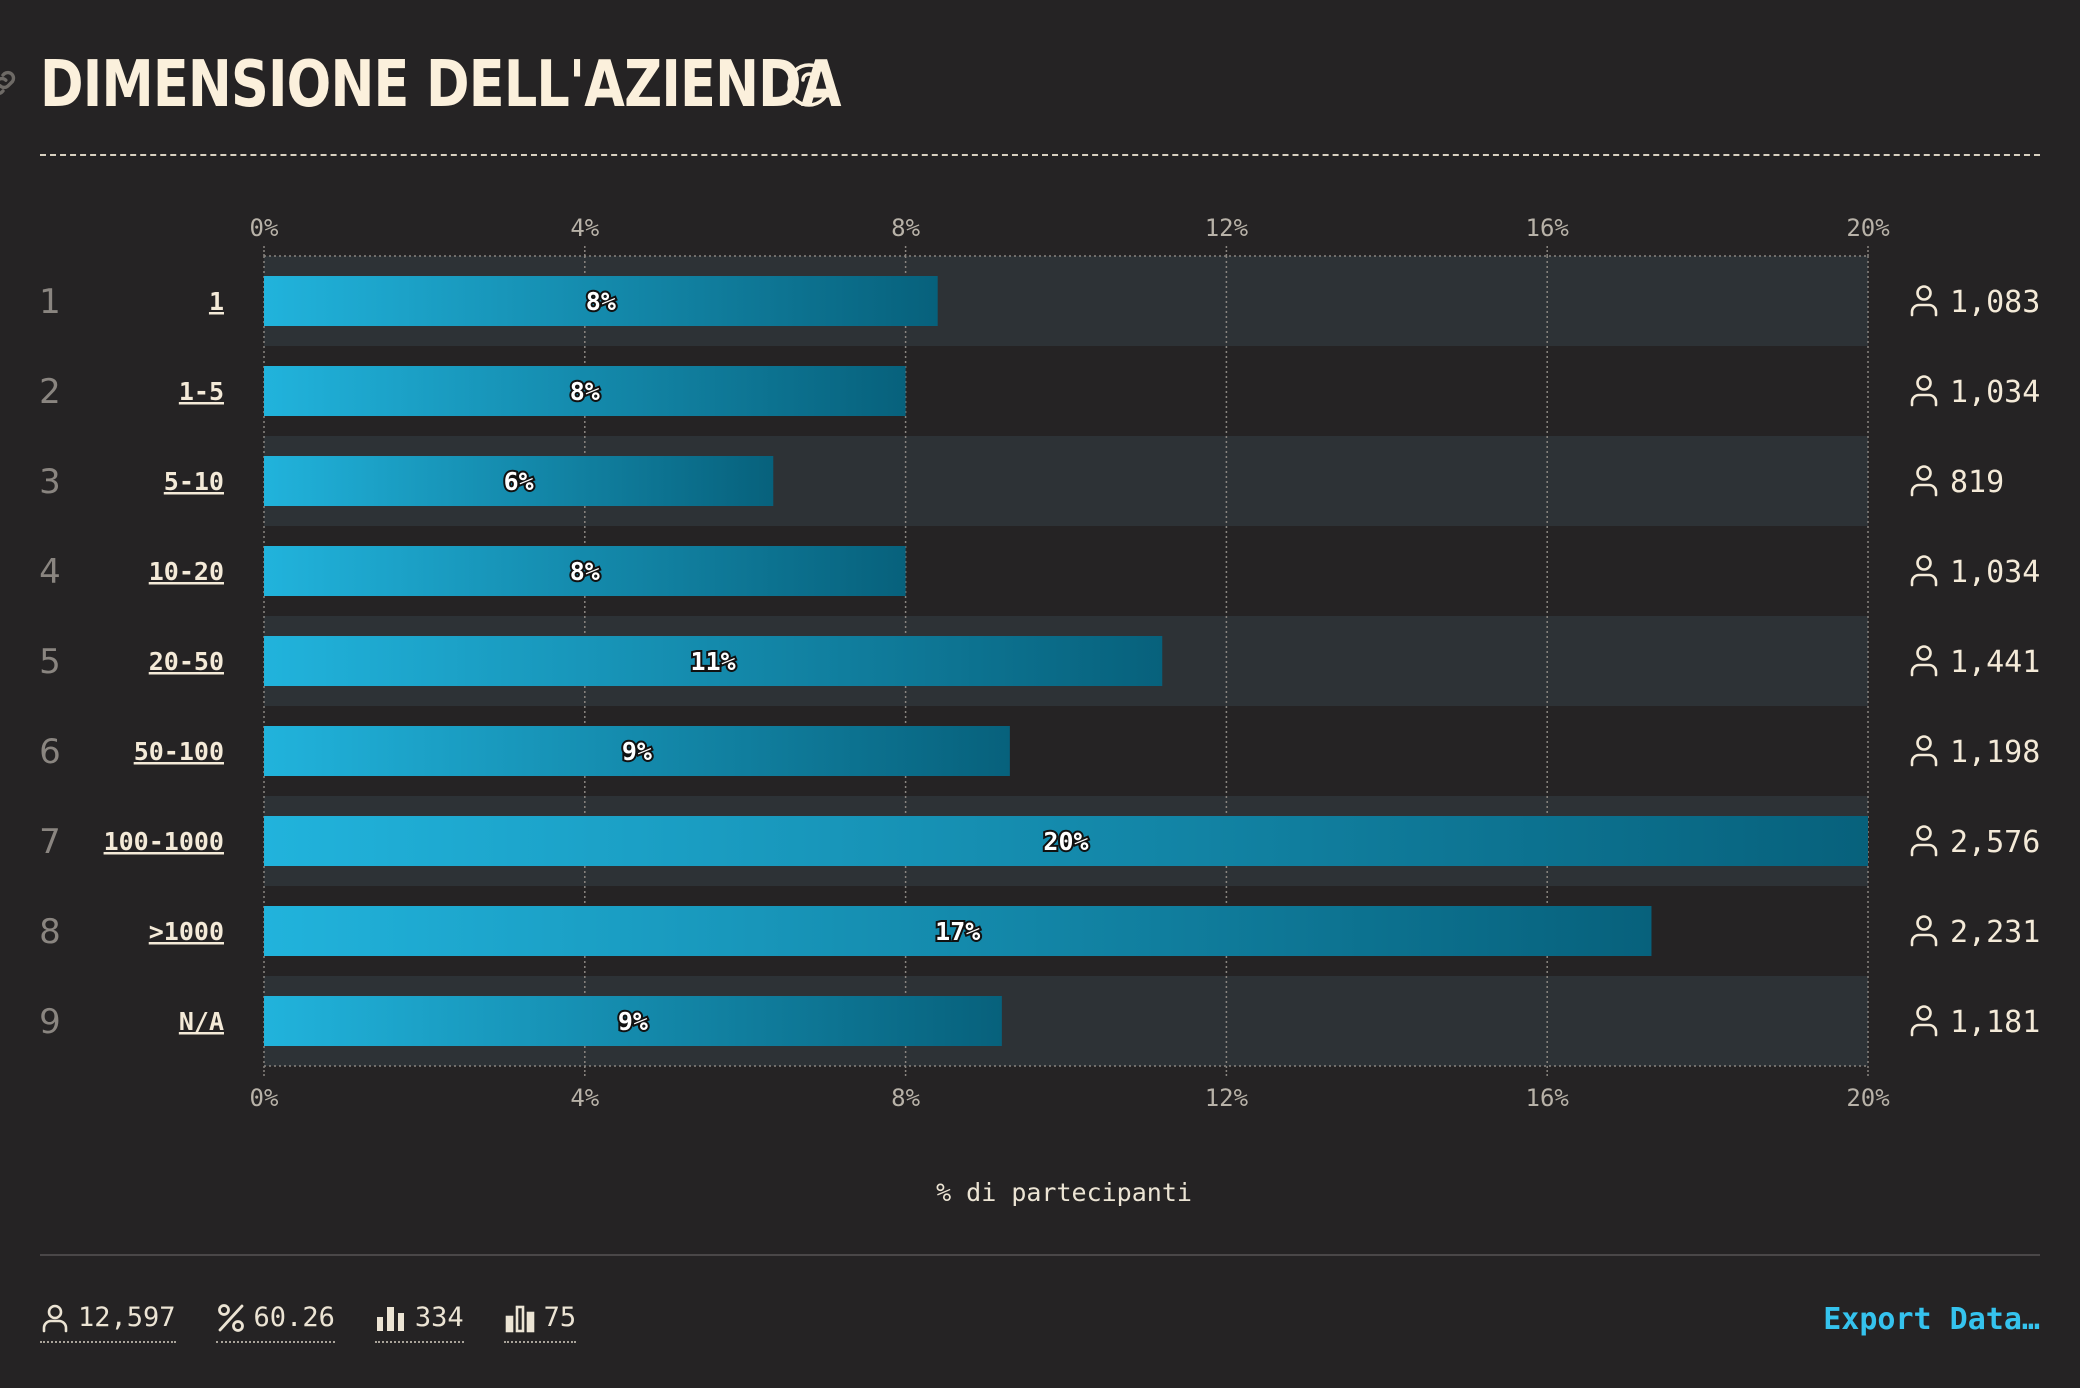 Image resolution: width=2080 pixels, height=1388 pixels. What do you see at coordinates (1995, 1022) in the screenshot?
I see `row-count: 1,181` at bounding box center [1995, 1022].